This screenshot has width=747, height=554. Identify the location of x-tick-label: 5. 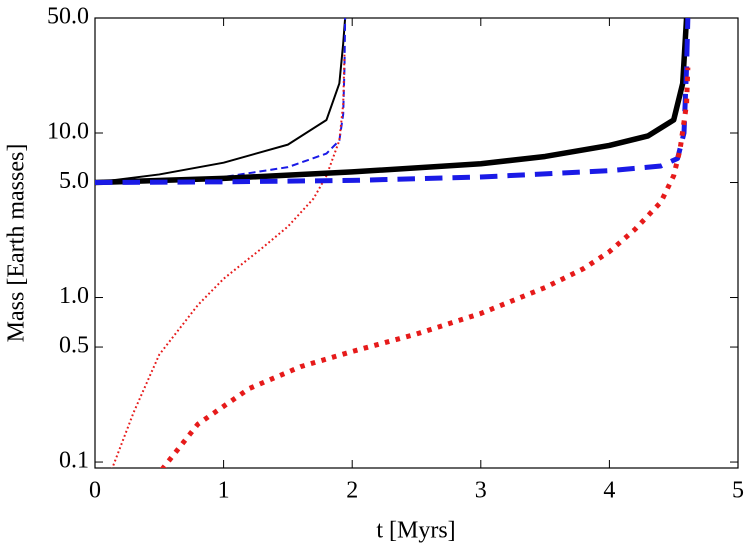
(738, 491).